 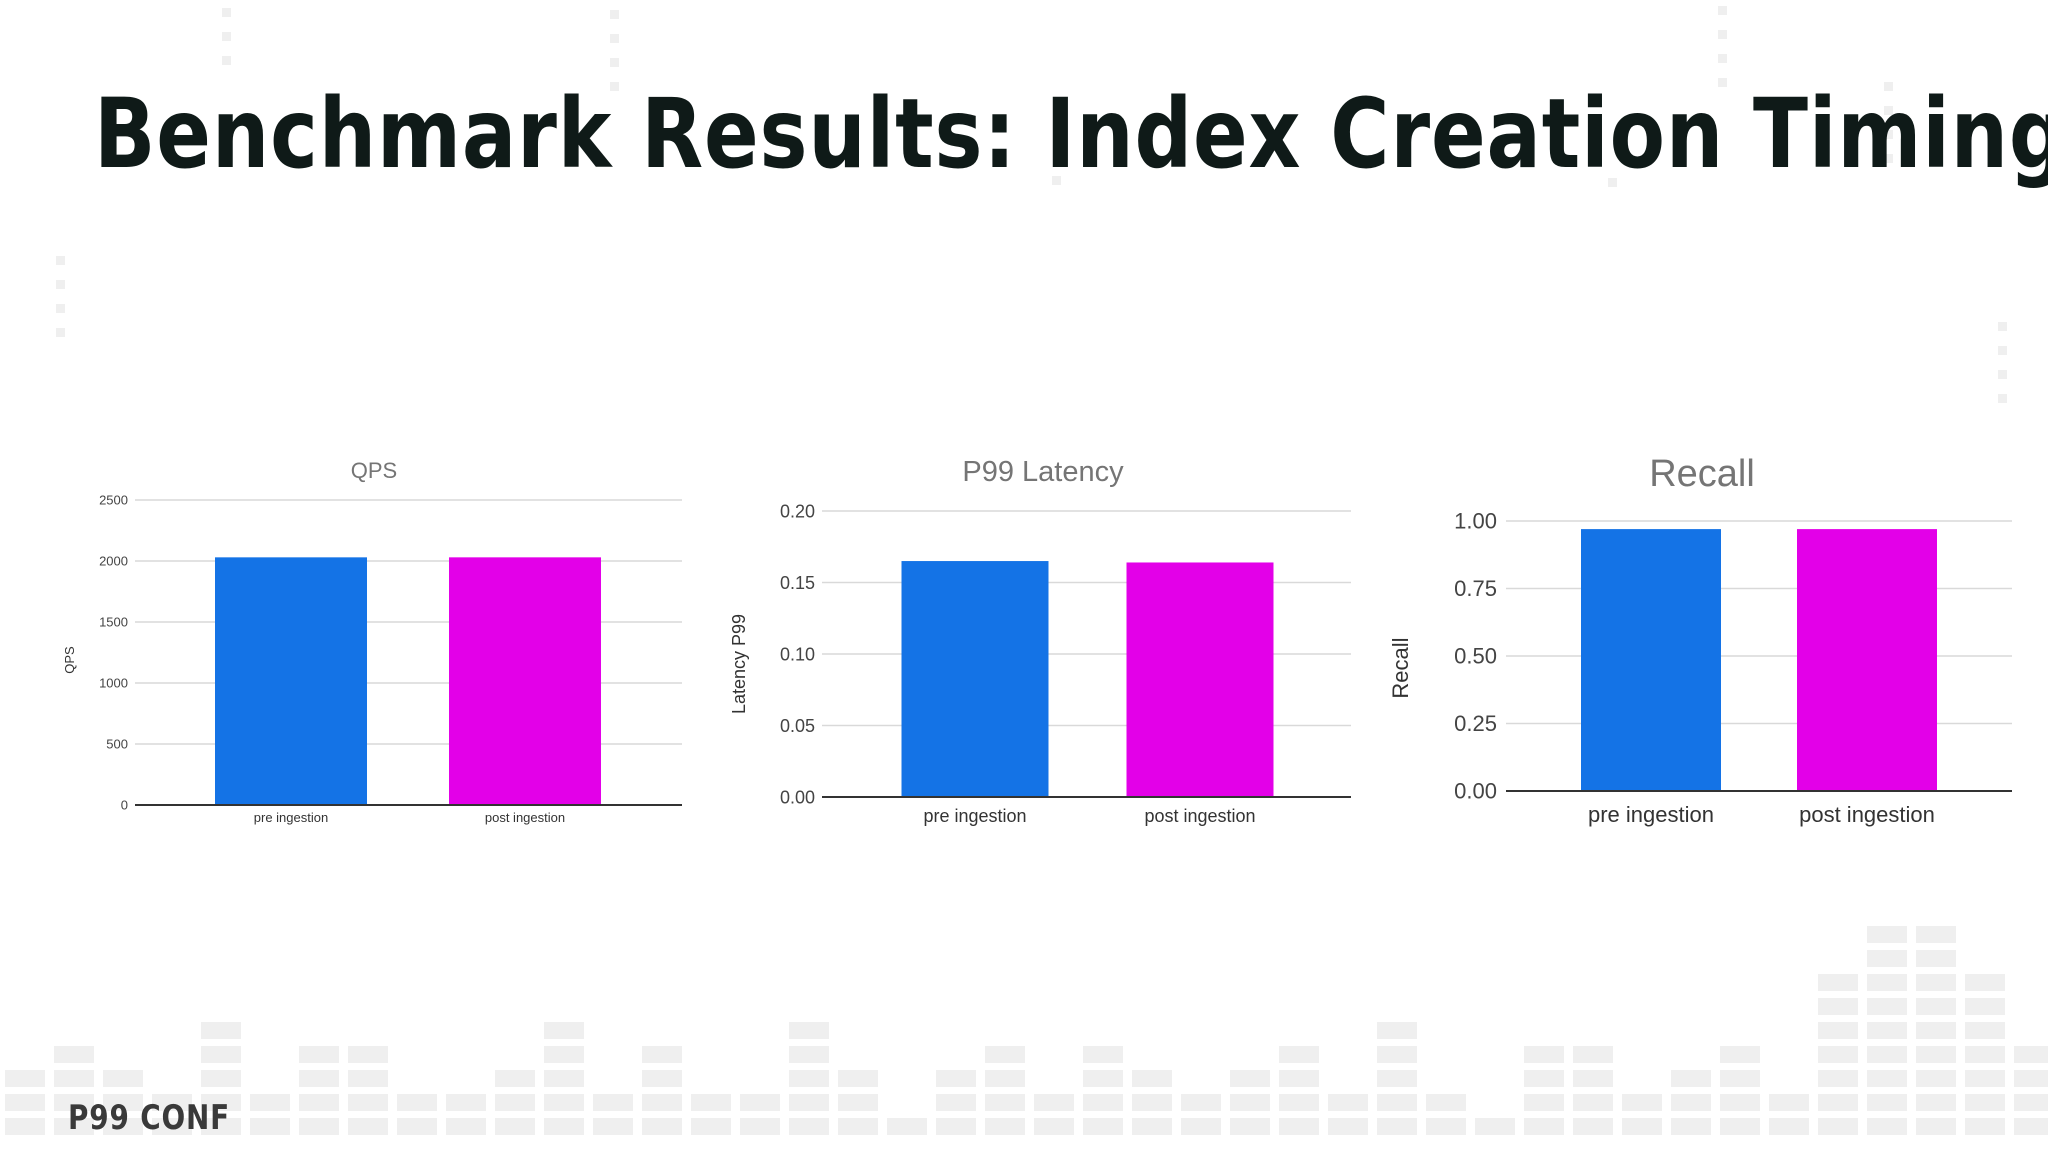 I want to click on bar-post-ingestion, so click(x=1867, y=660).